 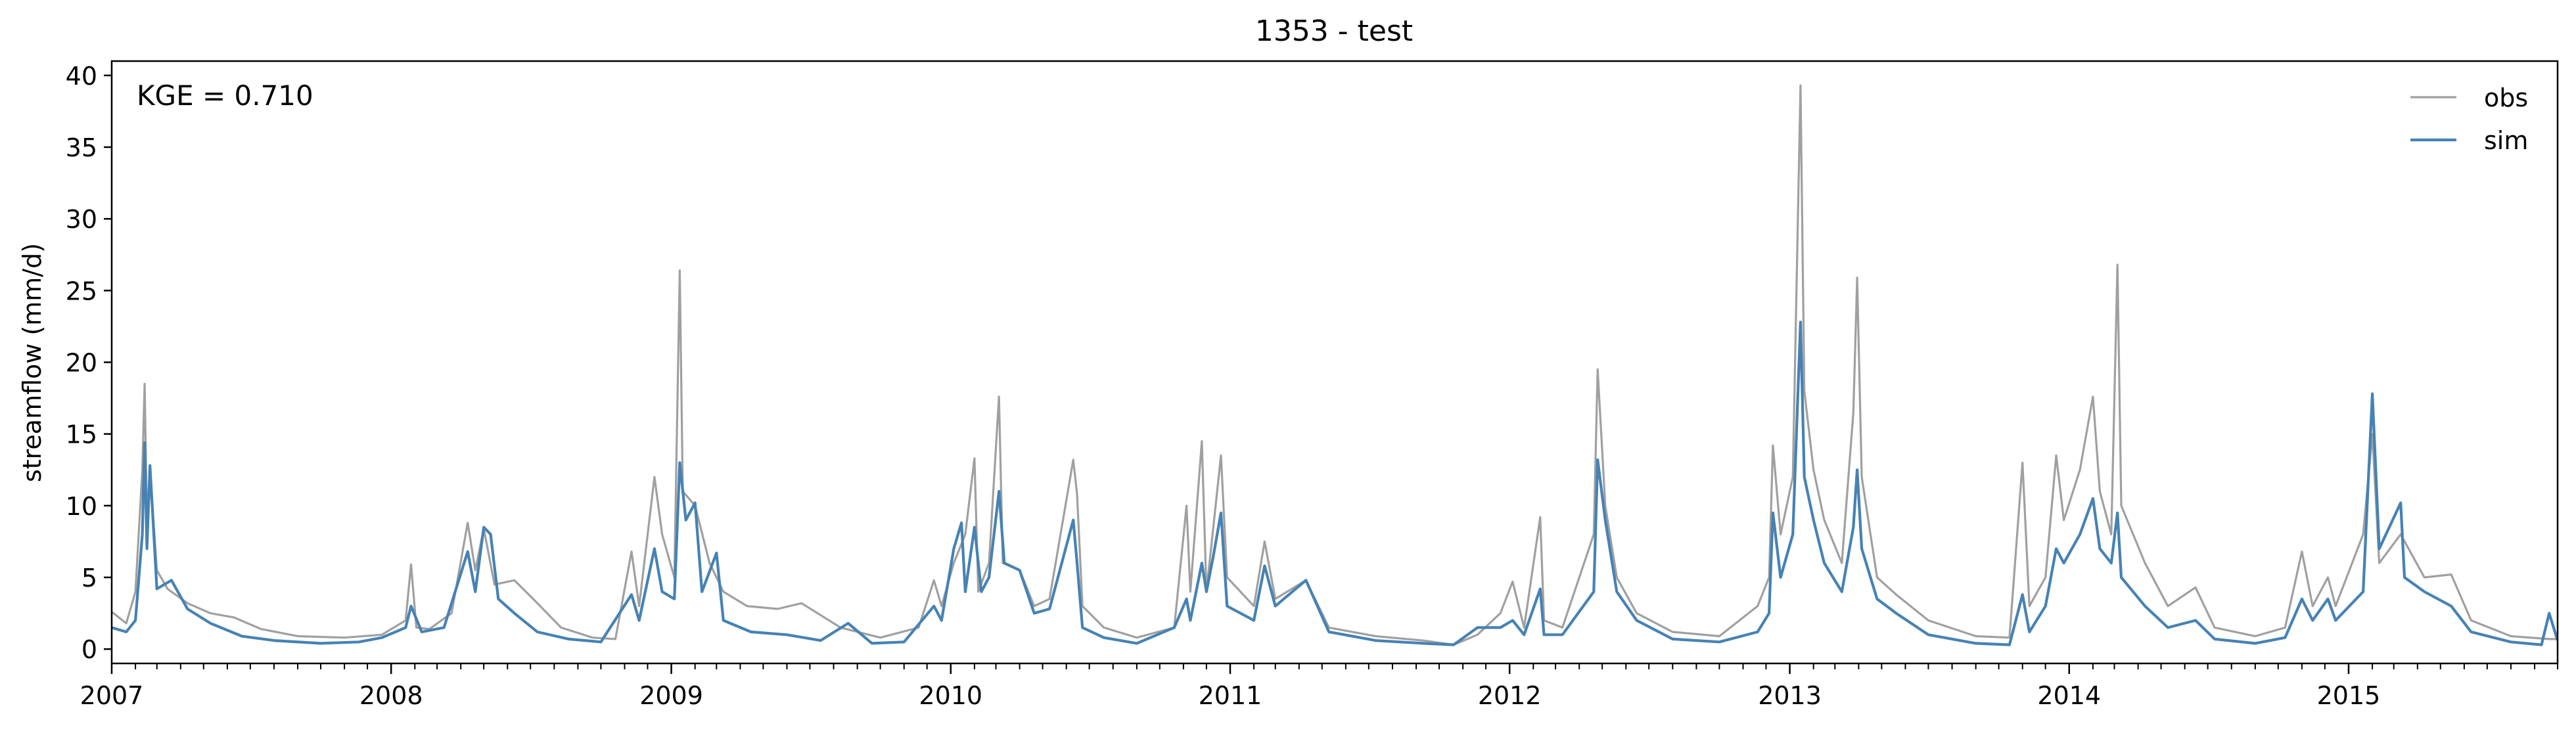 What do you see at coordinates (112, 695) in the screenshot?
I see `x-tick-label: 2007` at bounding box center [112, 695].